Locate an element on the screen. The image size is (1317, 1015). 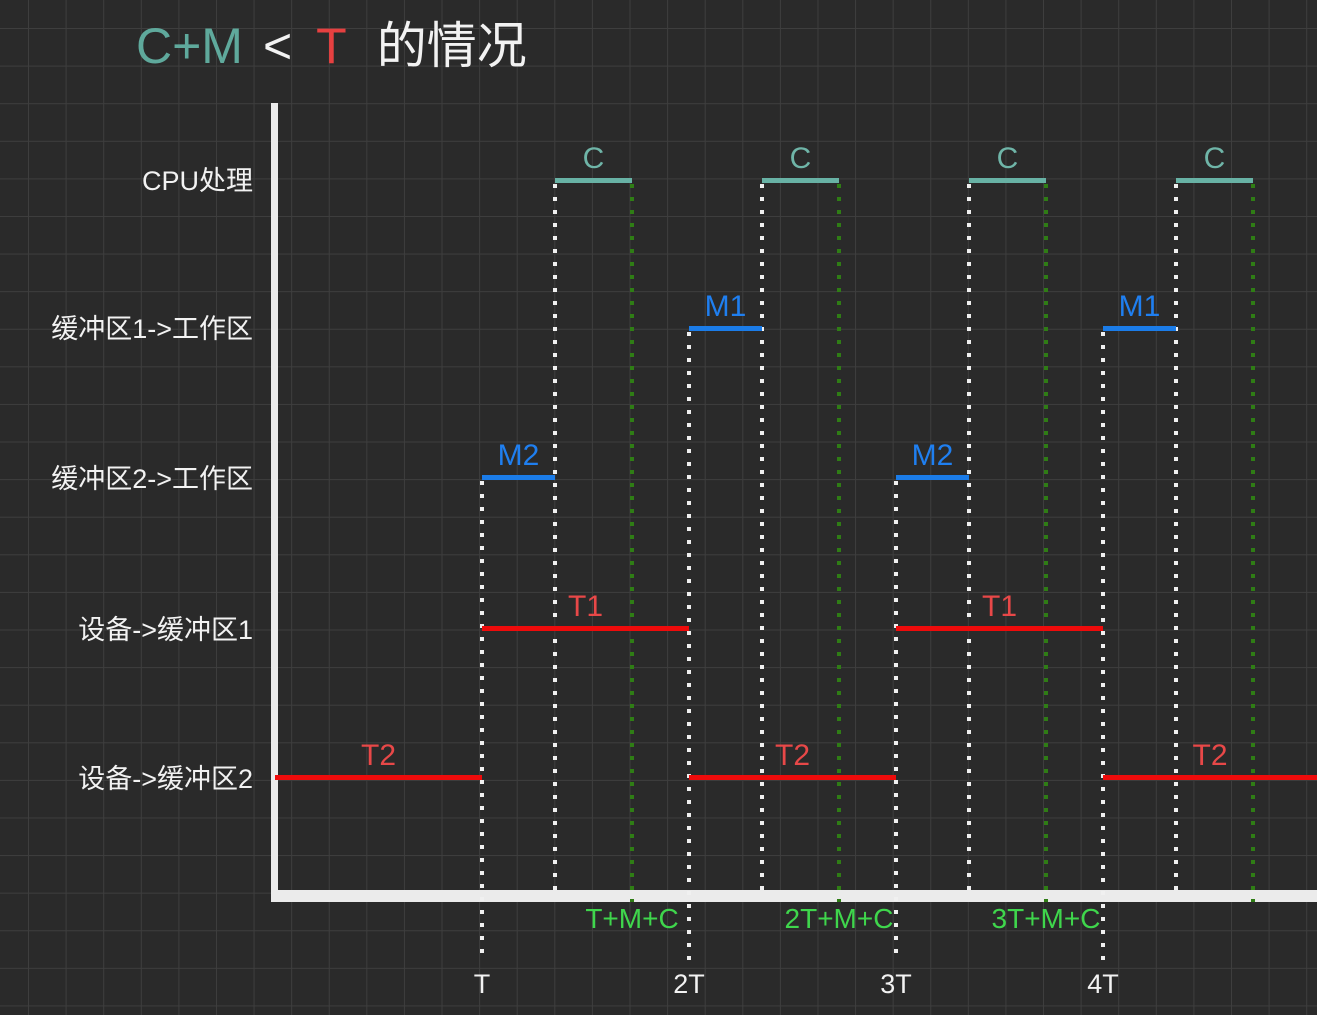
guide-line-green-T+M+C is located at coordinates (632, 543).